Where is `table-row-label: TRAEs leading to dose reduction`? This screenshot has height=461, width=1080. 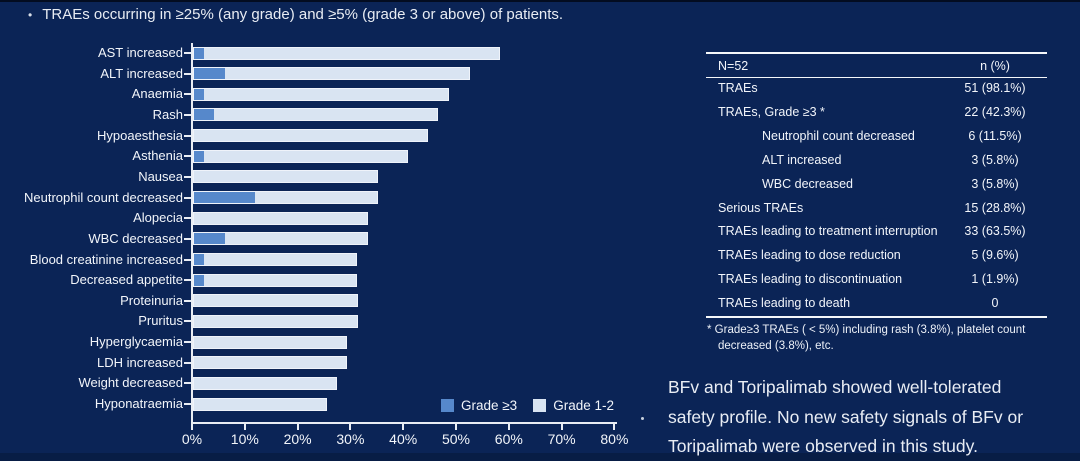
table-row-label: TRAEs leading to dose reduction is located at coordinates (809, 255).